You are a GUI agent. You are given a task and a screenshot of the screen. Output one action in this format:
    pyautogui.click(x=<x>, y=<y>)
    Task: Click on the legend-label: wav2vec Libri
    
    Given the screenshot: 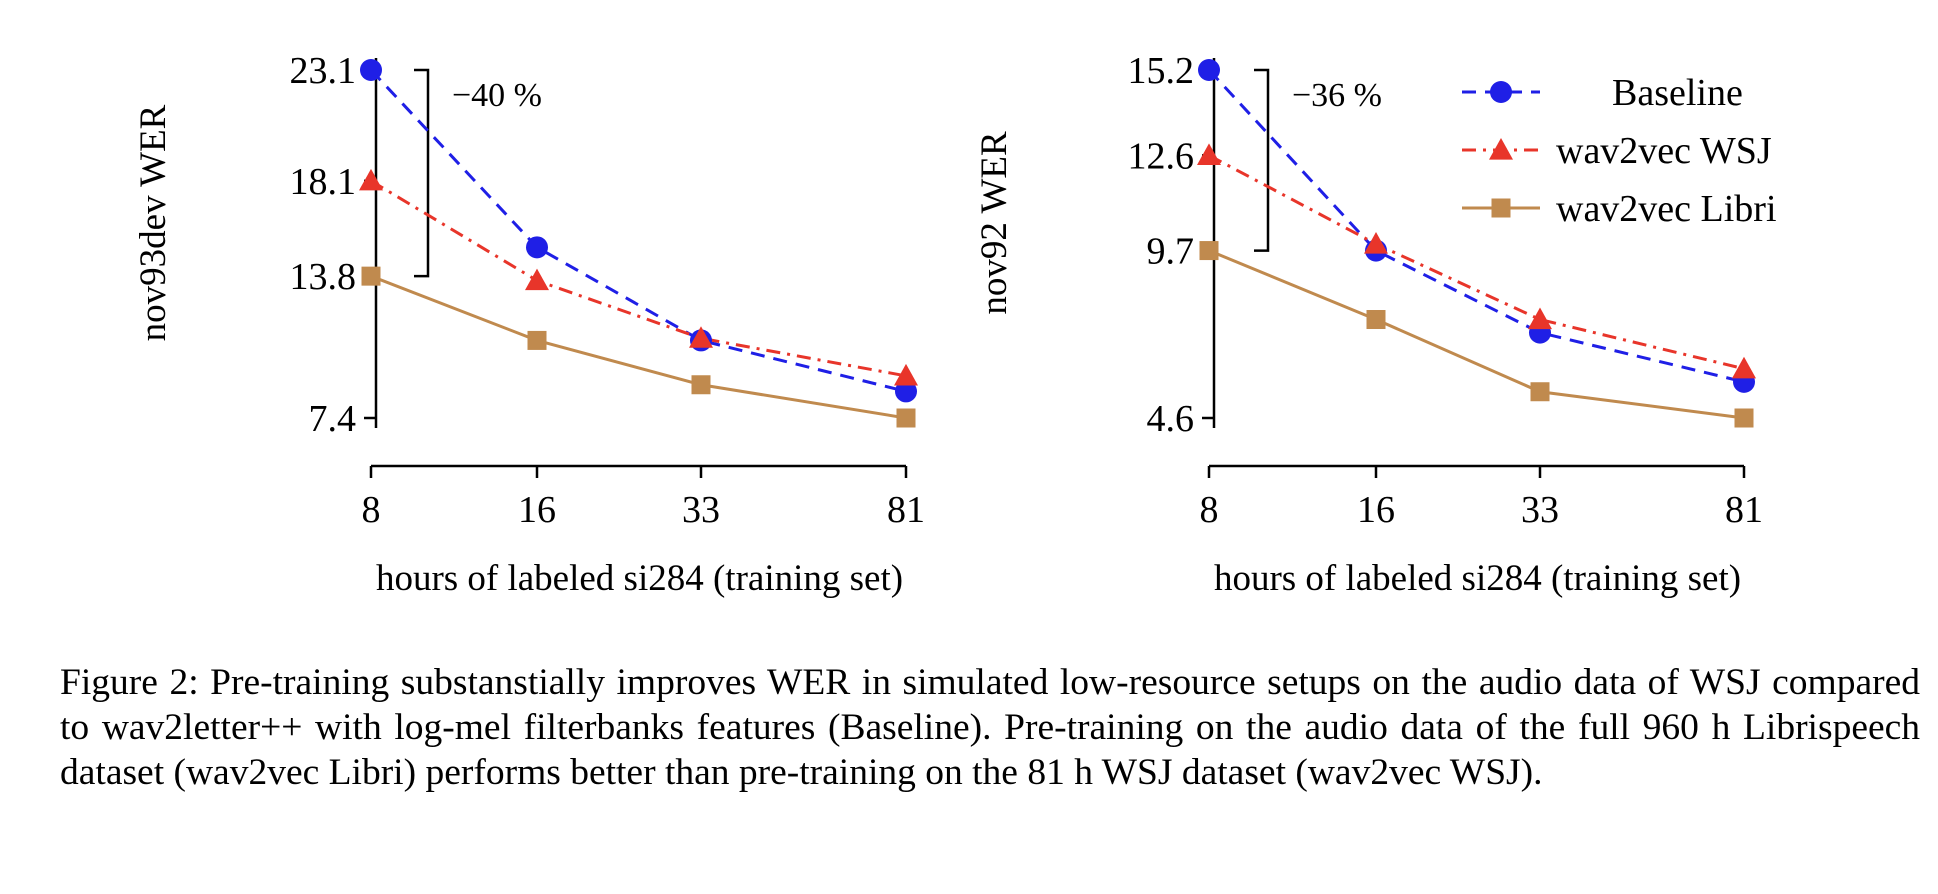 What is the action you would take?
    pyautogui.click(x=1666, y=209)
    